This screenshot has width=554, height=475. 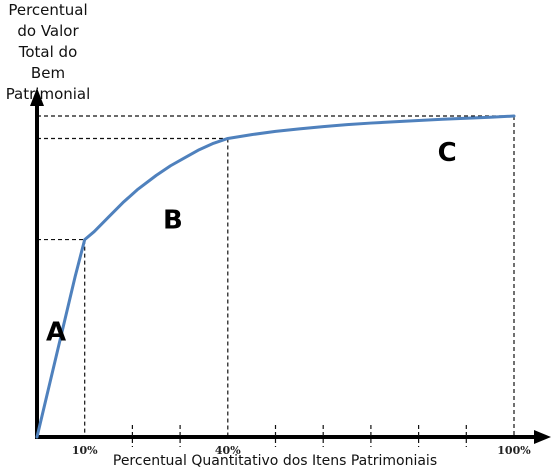 I want to click on y-axis-label-line: Patrimonial, so click(x=48, y=94).